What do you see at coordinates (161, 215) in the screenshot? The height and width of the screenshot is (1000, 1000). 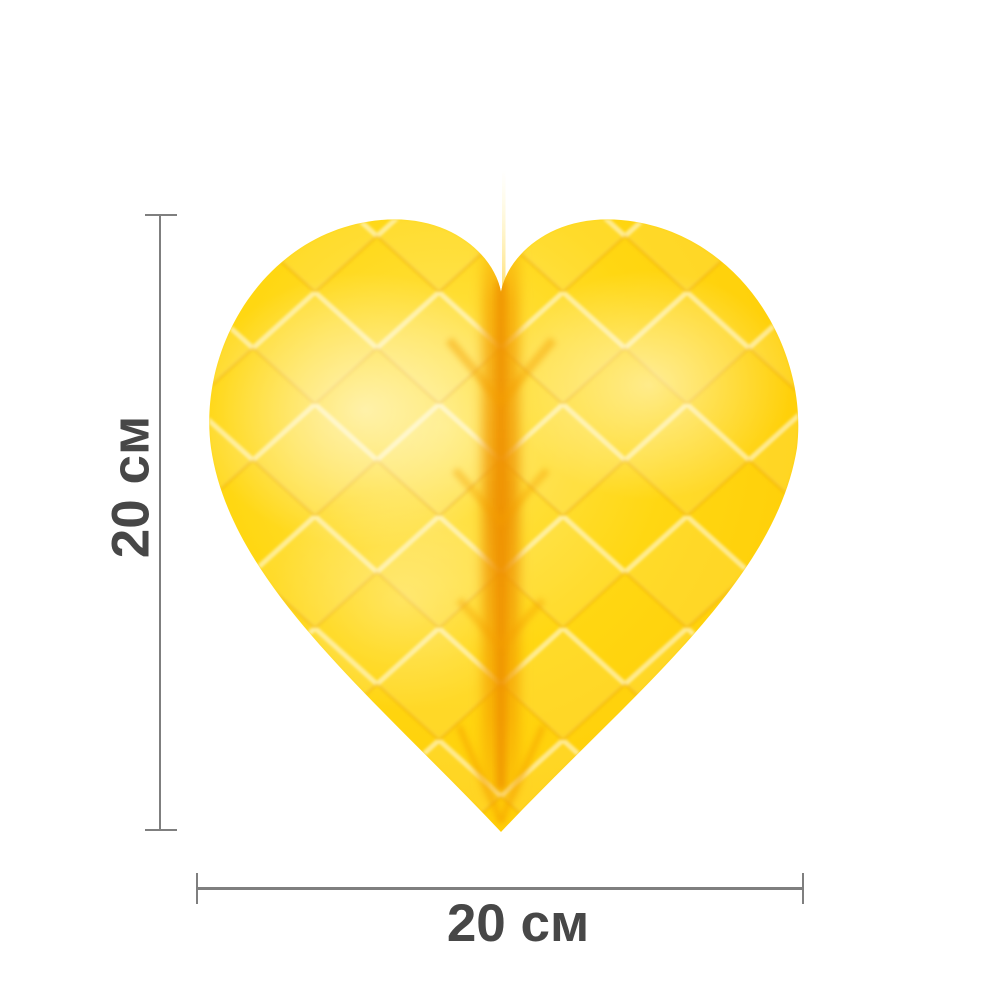 I see `vertical-dimension-cap-top` at bounding box center [161, 215].